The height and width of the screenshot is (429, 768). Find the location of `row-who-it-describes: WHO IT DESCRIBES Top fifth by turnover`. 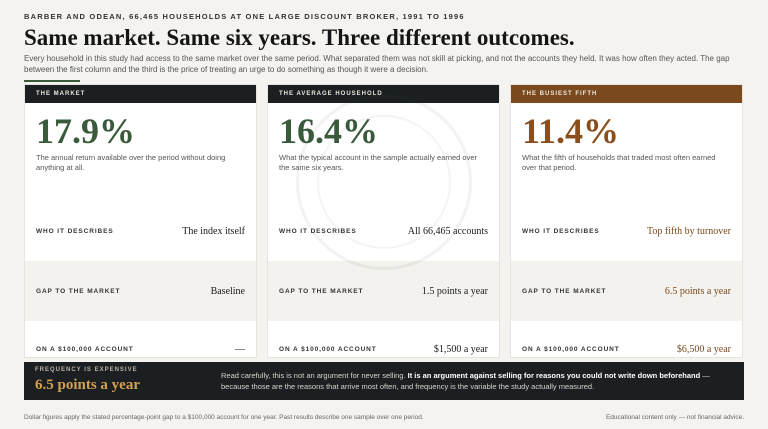

row-who-it-describes: WHO IT DESCRIBES Top fifth by turnover is located at coordinates (626, 231).